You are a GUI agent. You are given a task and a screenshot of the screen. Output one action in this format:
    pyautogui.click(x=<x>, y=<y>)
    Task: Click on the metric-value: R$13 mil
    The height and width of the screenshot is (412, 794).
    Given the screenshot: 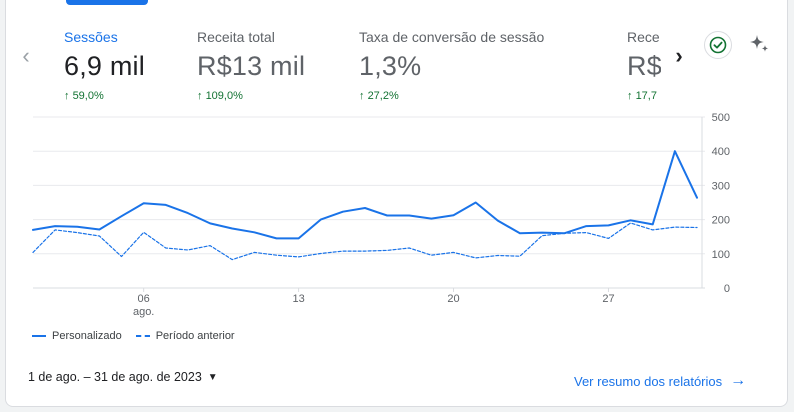 What is the action you would take?
    pyautogui.click(x=251, y=66)
    